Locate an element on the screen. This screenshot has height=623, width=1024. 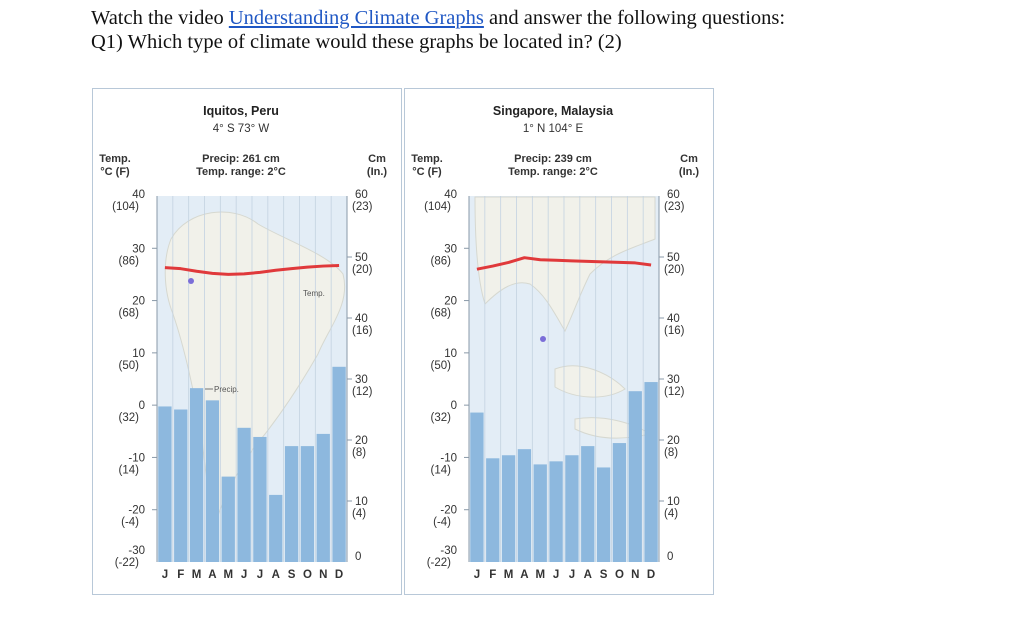
month-label: O is located at coordinates (619, 575).